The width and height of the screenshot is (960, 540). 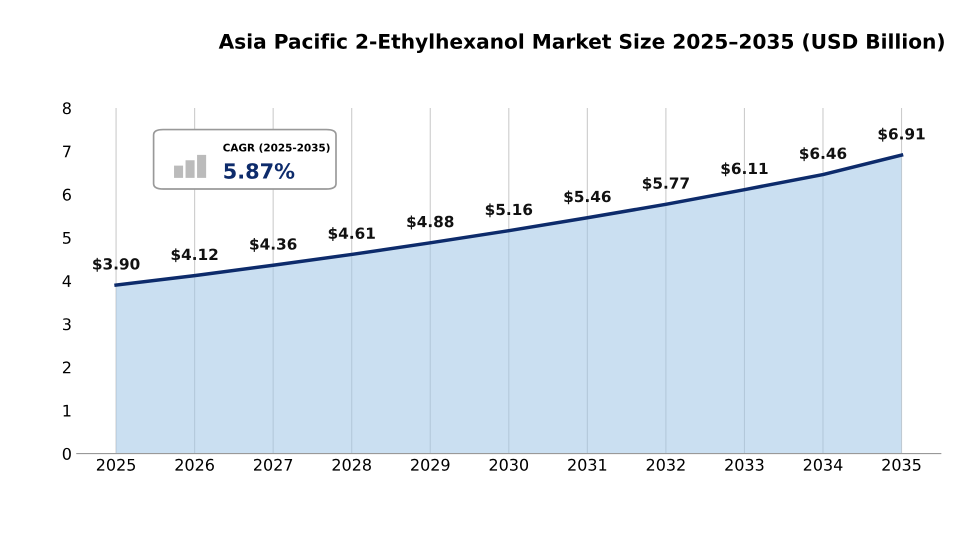 What do you see at coordinates (116, 265) in the screenshot?
I see `data-label: $3.90` at bounding box center [116, 265].